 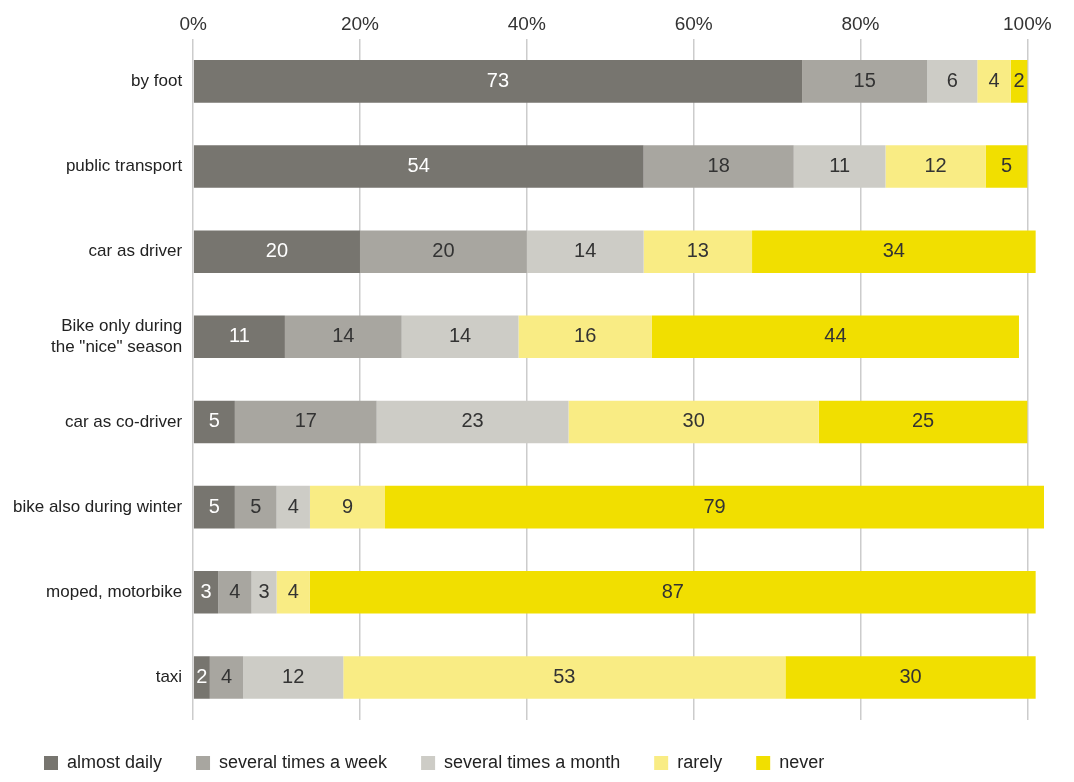 I want to click on legend-label: never, so click(x=802, y=761).